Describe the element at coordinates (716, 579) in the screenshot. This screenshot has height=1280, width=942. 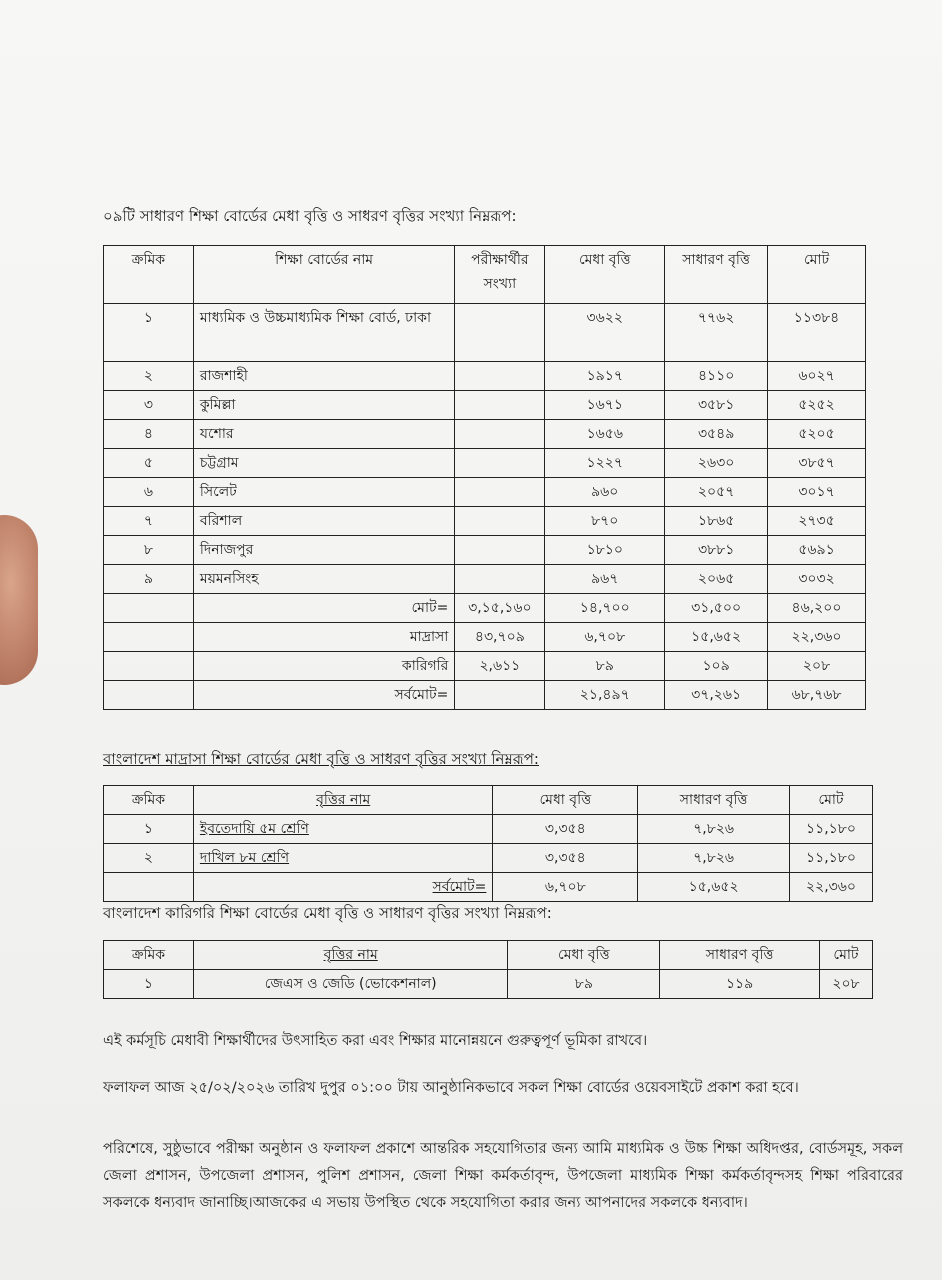
I see `table-cell: ২০৬৫` at that location.